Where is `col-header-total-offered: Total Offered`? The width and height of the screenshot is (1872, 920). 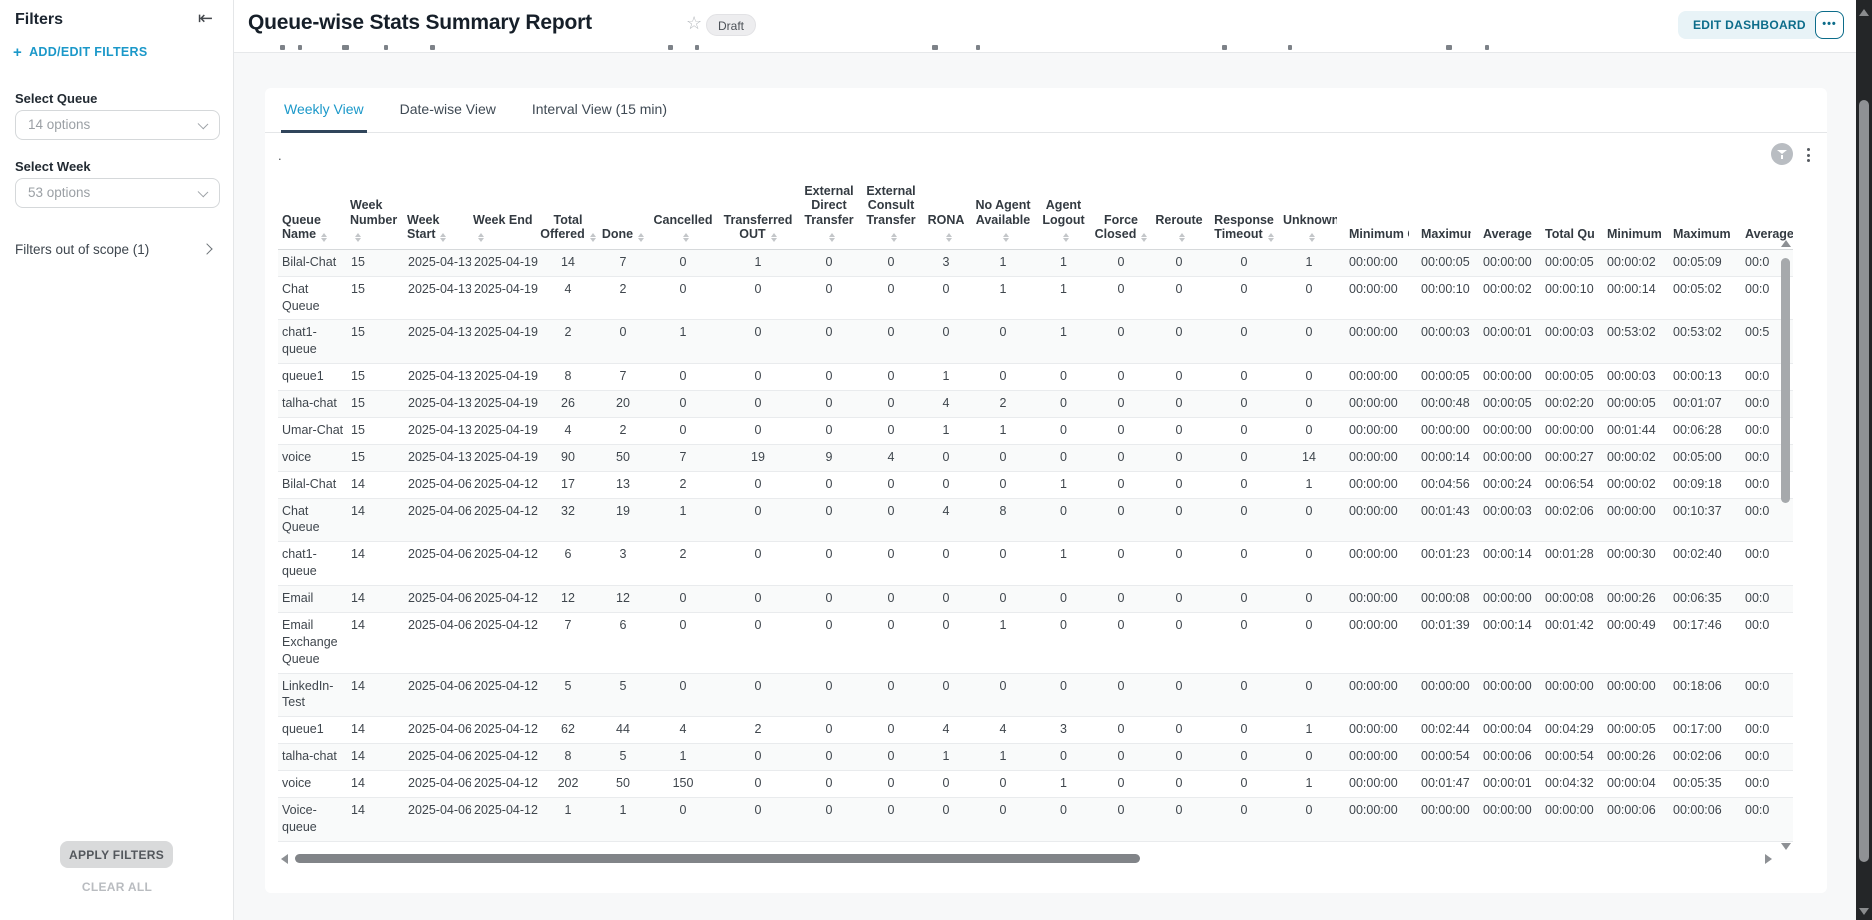 col-header-total-offered: Total Offered is located at coordinates (568, 216).